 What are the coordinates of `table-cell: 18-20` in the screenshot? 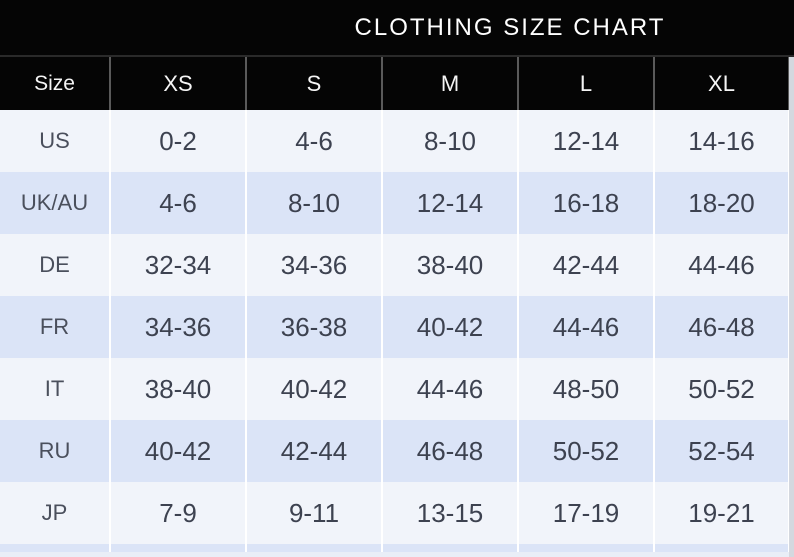 It's located at (722, 203).